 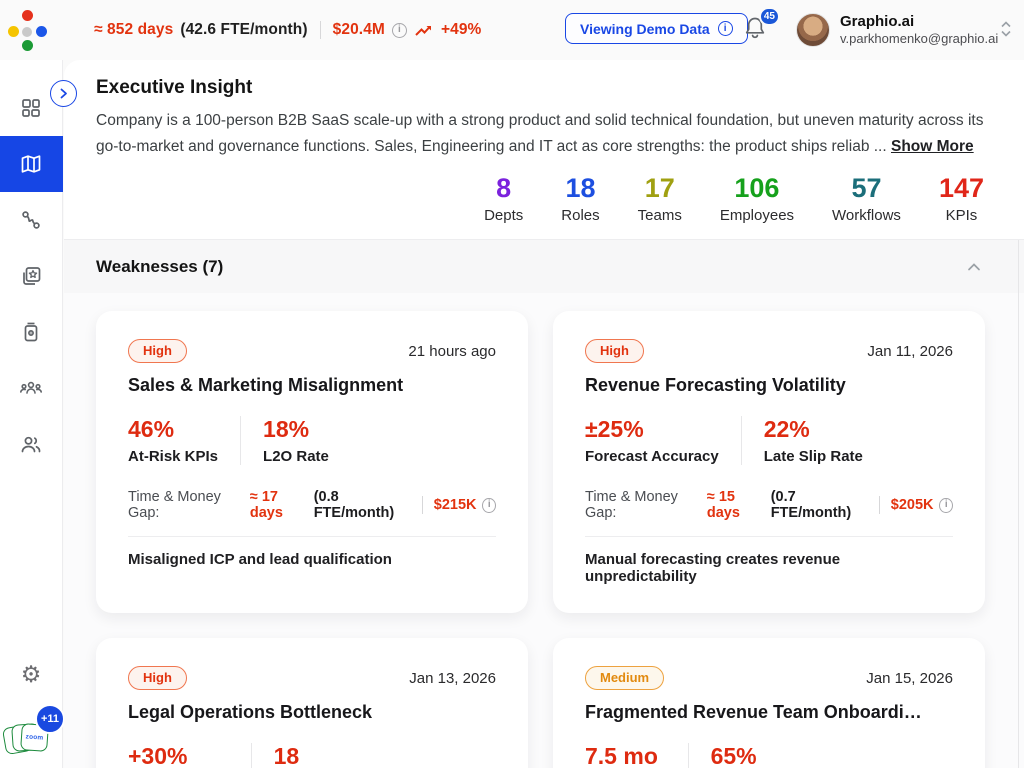 I want to click on stat-label: Roles, so click(x=580, y=215).